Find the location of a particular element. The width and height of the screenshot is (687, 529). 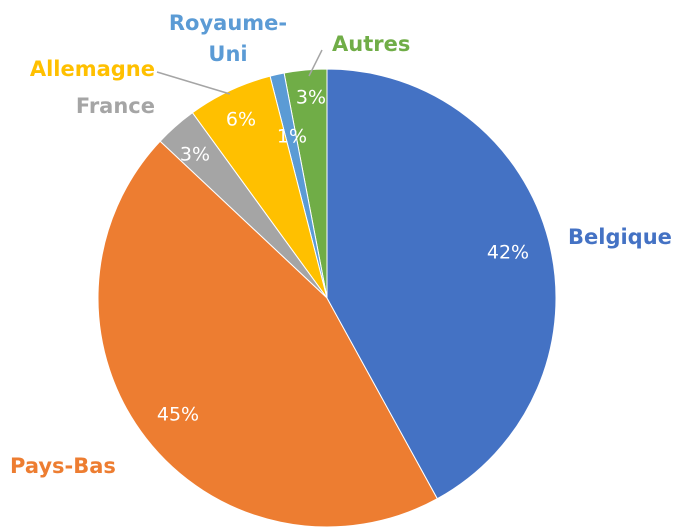

value-label: 42% is located at coordinates (508, 253).